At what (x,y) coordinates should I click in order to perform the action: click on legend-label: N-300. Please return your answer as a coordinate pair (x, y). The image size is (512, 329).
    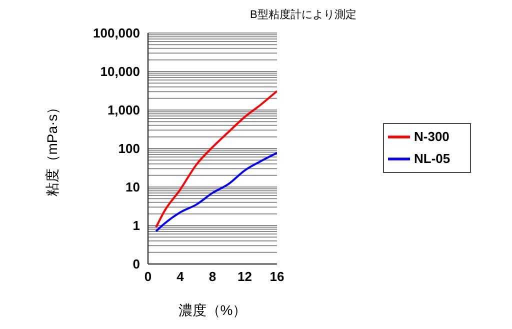
    Looking at the image, I should click on (432, 136).